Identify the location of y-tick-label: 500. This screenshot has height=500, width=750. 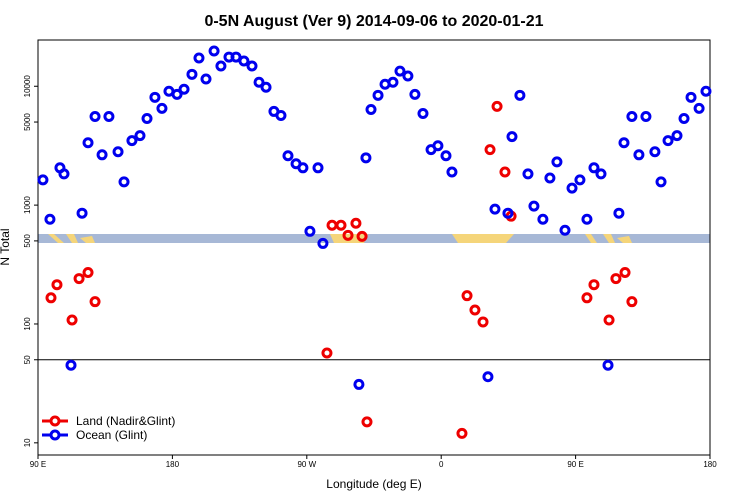
(27, 241).